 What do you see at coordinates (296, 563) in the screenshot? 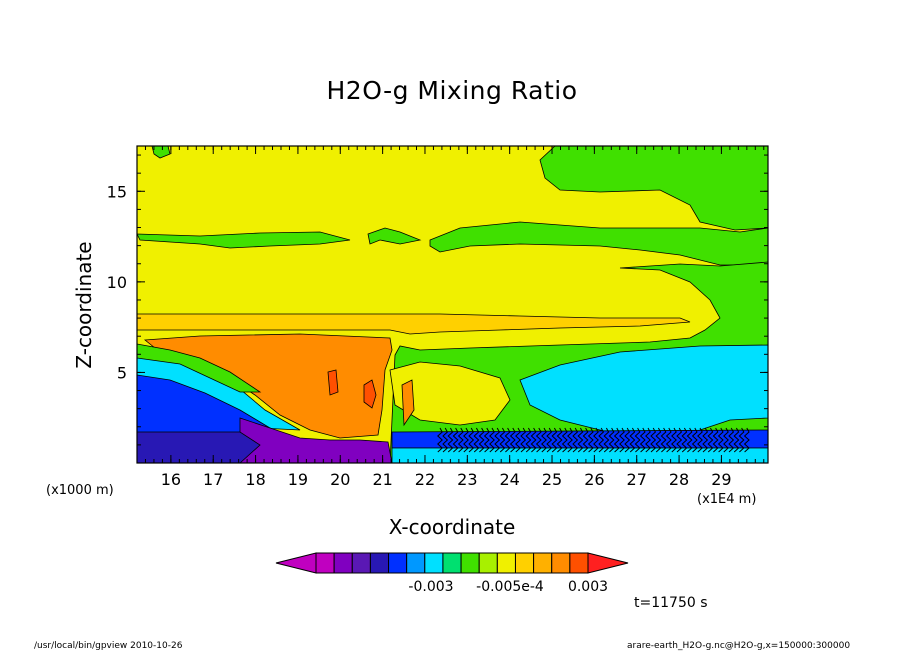
I see `colorbar-left-arrow` at bounding box center [296, 563].